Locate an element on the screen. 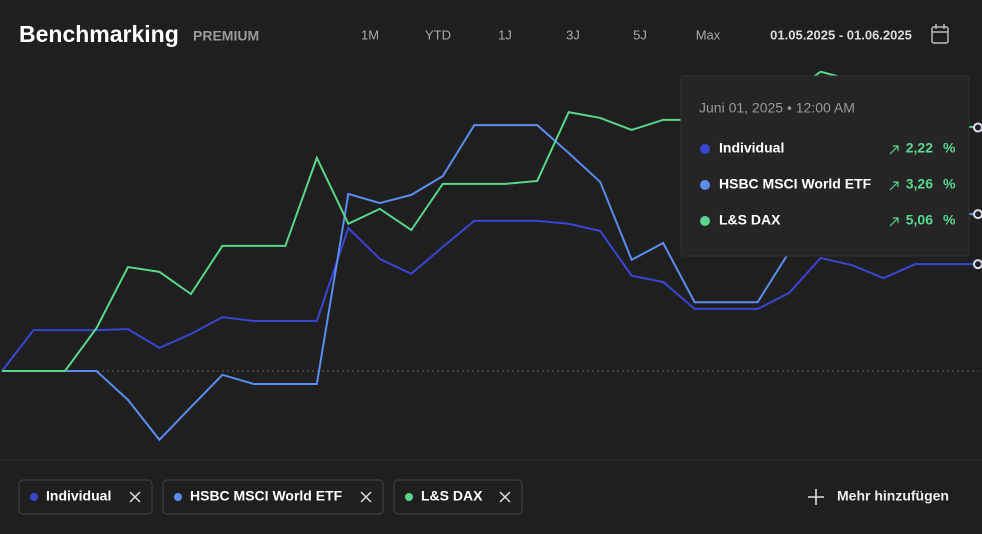 The width and height of the screenshot is (982, 534). add-button: Mehr hinzufügen is located at coordinates (878, 496).